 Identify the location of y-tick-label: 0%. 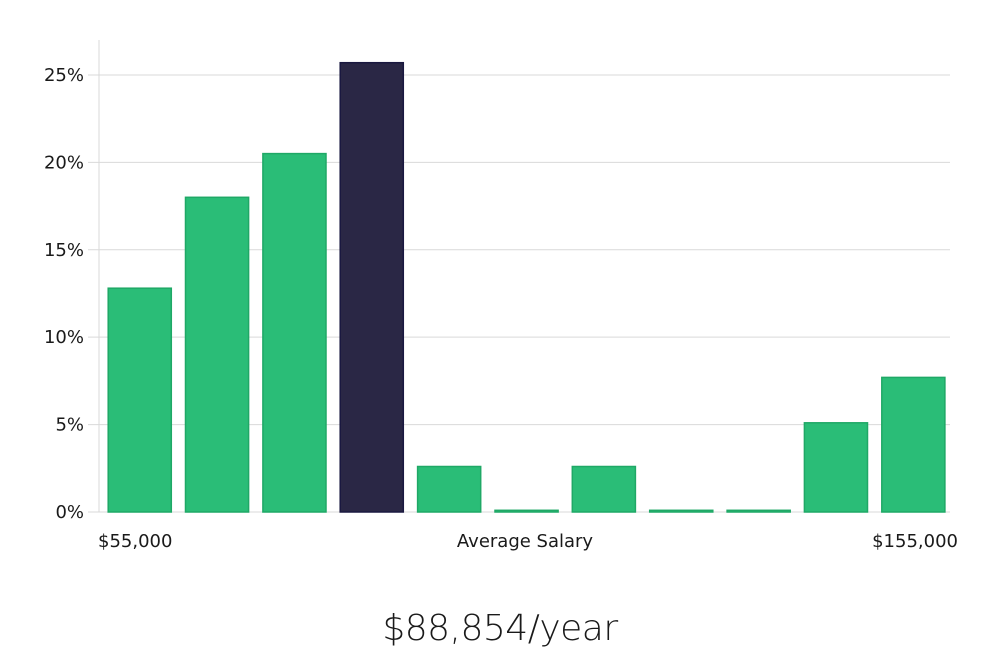
(69, 512).